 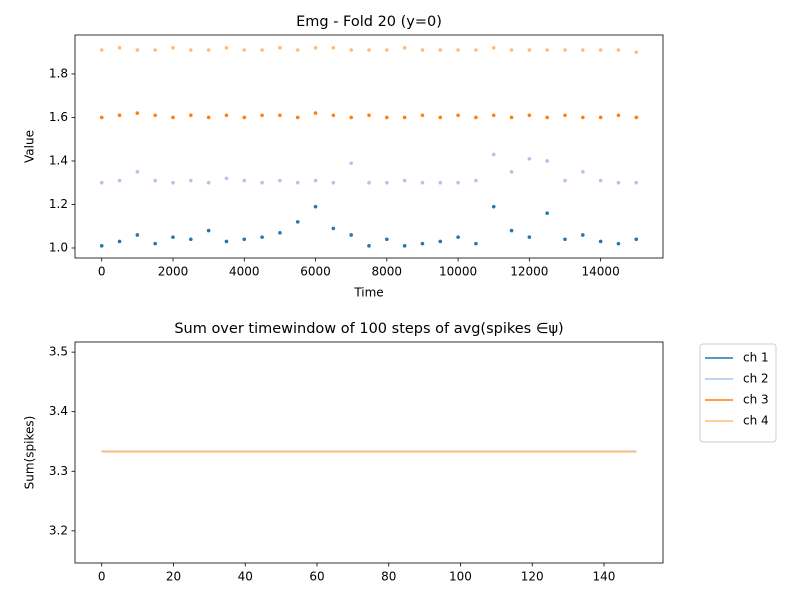 What do you see at coordinates (30, 453) in the screenshot?
I see `y-axis-label: Sum(spikes)` at bounding box center [30, 453].